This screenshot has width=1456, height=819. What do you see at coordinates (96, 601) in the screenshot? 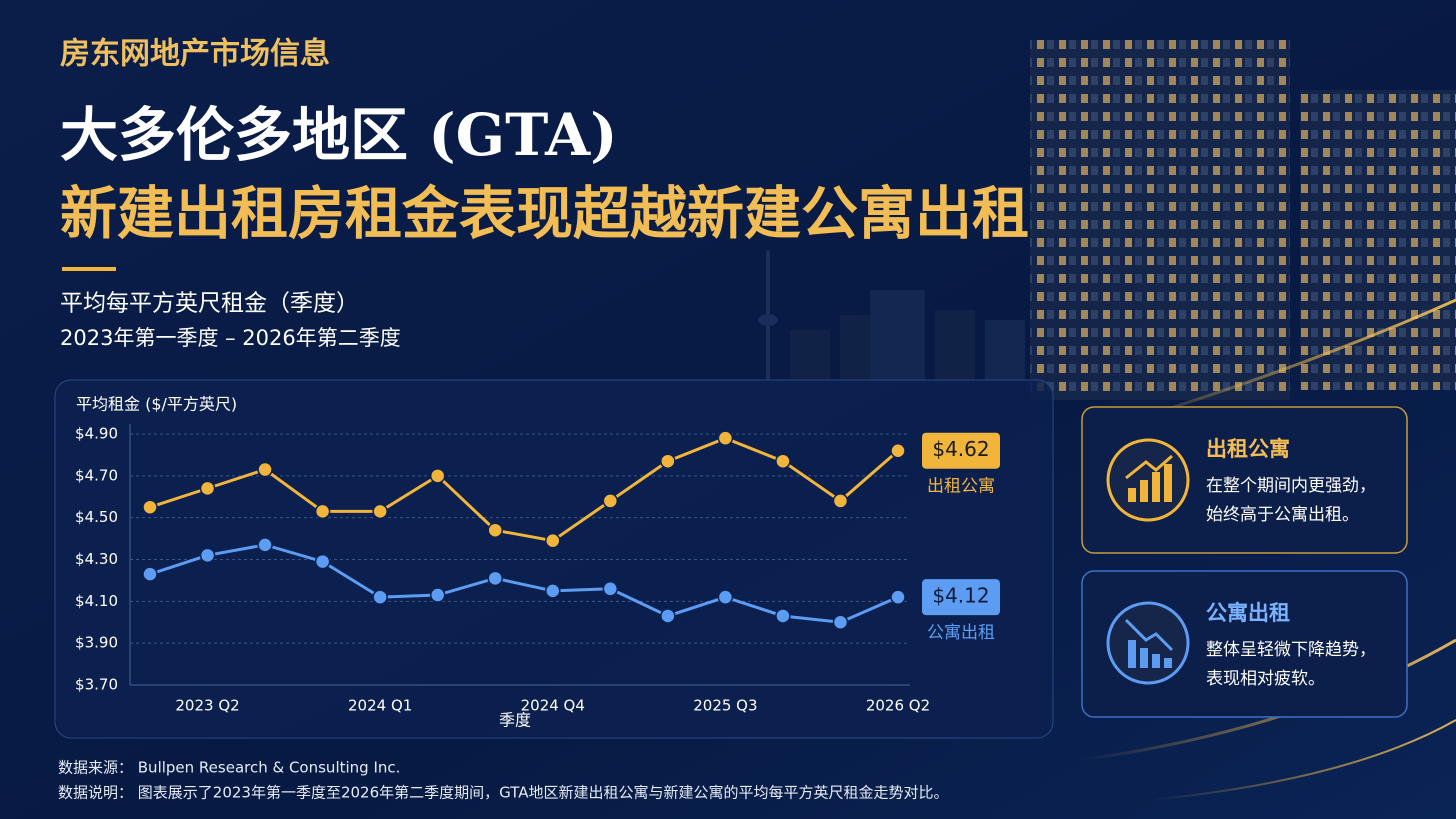
I see `y-tick-label: $4.10` at bounding box center [96, 601].